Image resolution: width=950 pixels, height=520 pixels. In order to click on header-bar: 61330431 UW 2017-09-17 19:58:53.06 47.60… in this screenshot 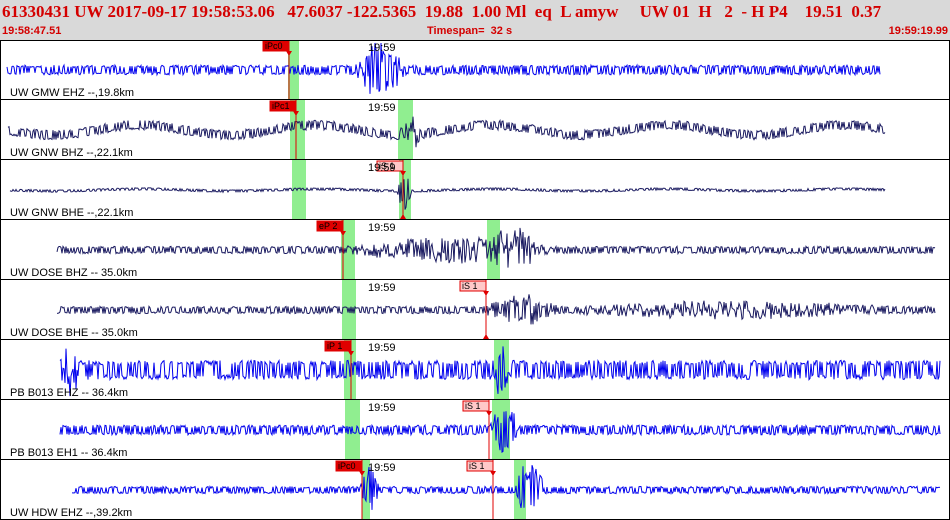, I will do `click(475, 20)`.